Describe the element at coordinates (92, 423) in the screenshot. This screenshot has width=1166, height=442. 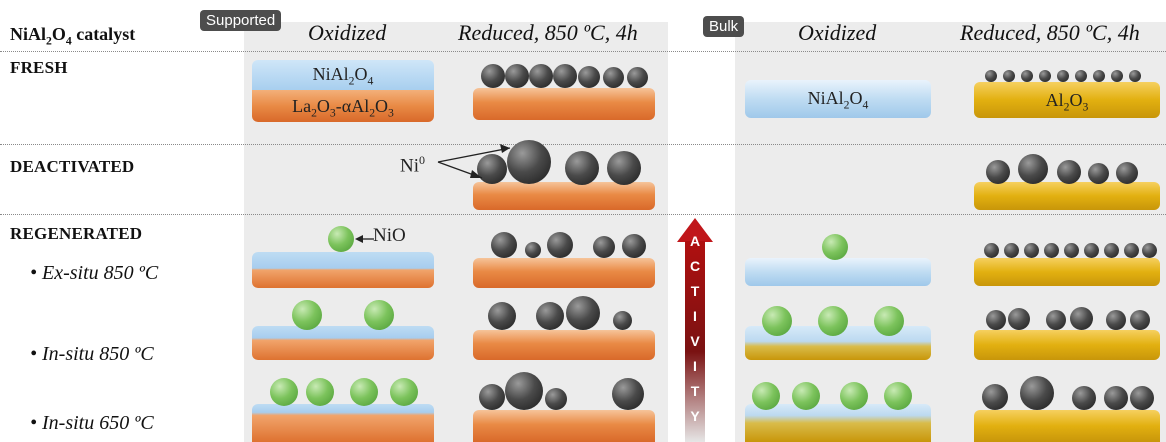
I see `row-in-situ-650-label: • In-situ 650 ºC` at that location.